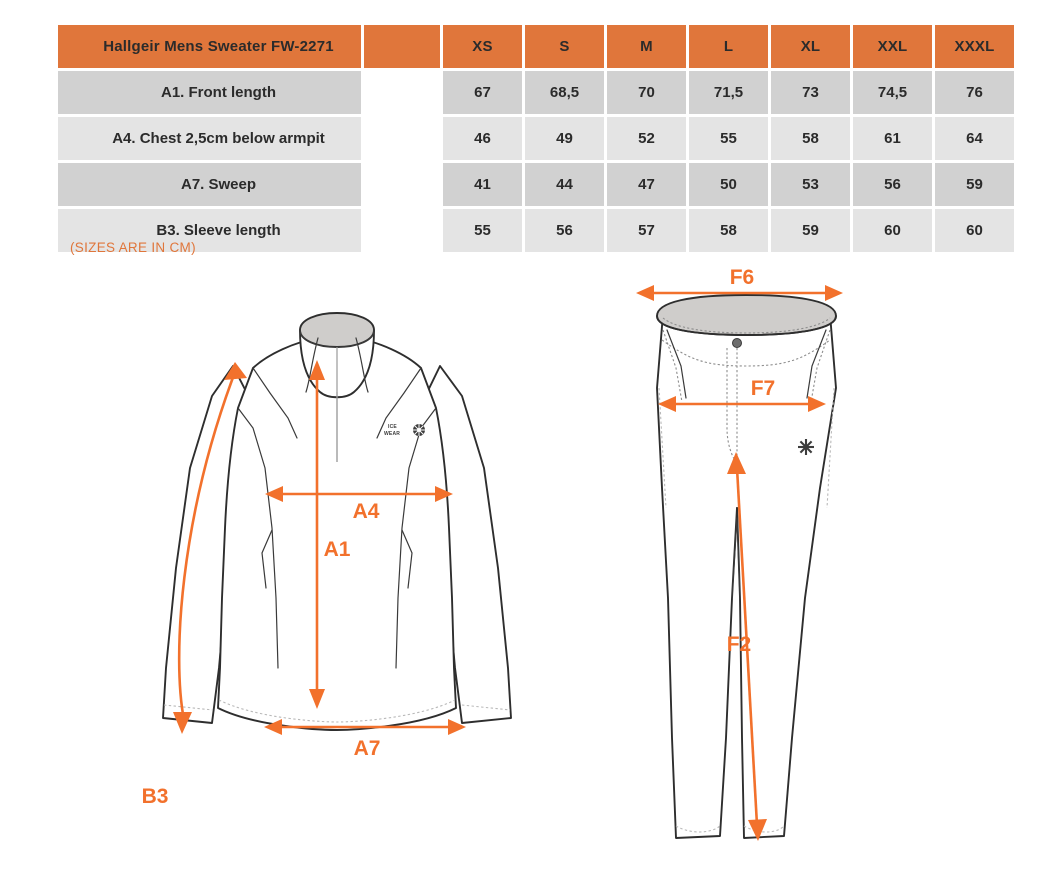  I want to click on measurement-arrow-f6: F6, so click(739, 284).